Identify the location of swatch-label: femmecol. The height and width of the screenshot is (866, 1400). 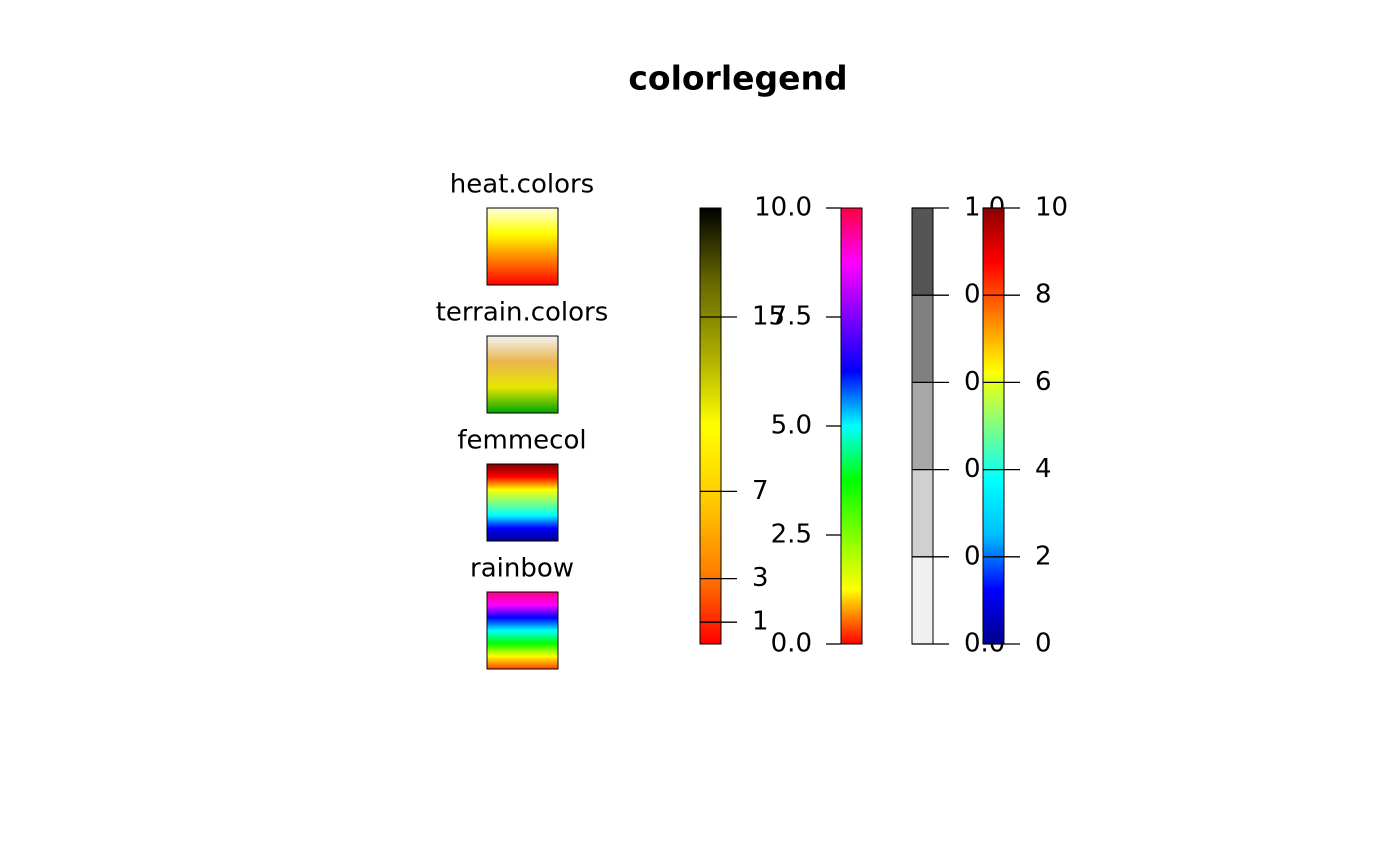
(521, 441).